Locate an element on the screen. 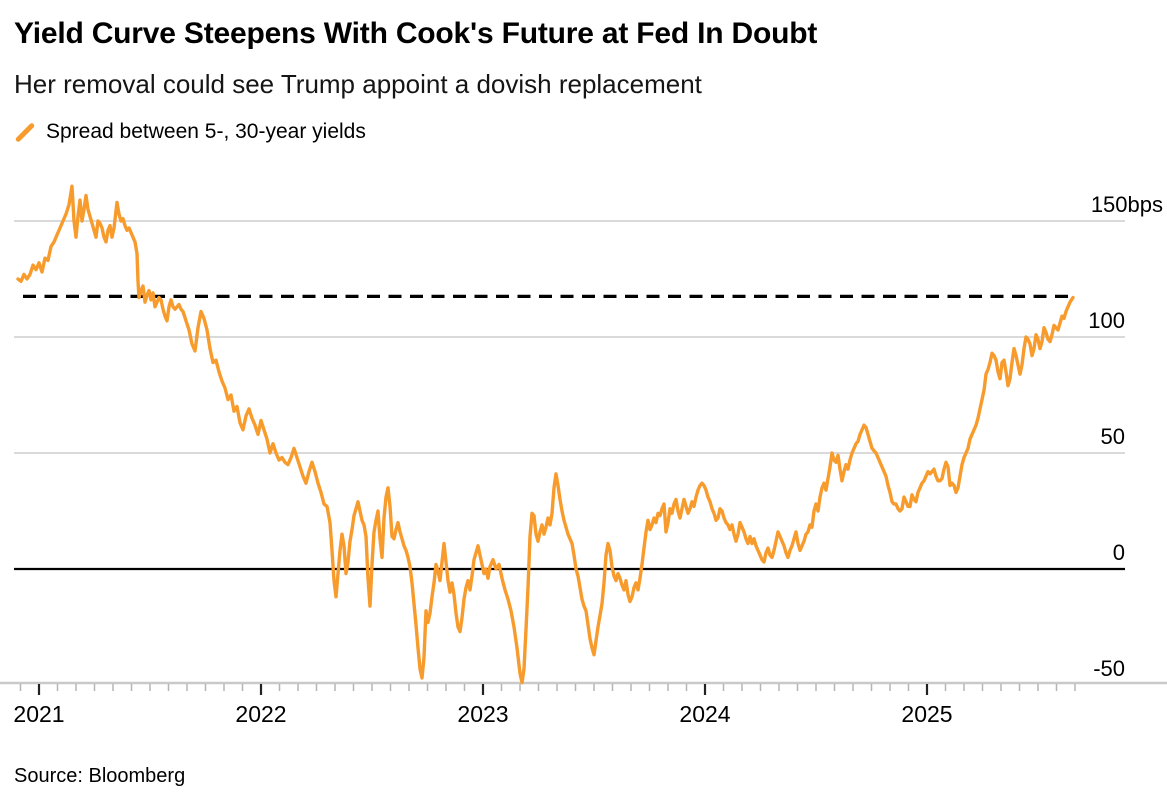 The image size is (1167, 804). source-label: Source: Bloomberg is located at coordinates (100, 776).